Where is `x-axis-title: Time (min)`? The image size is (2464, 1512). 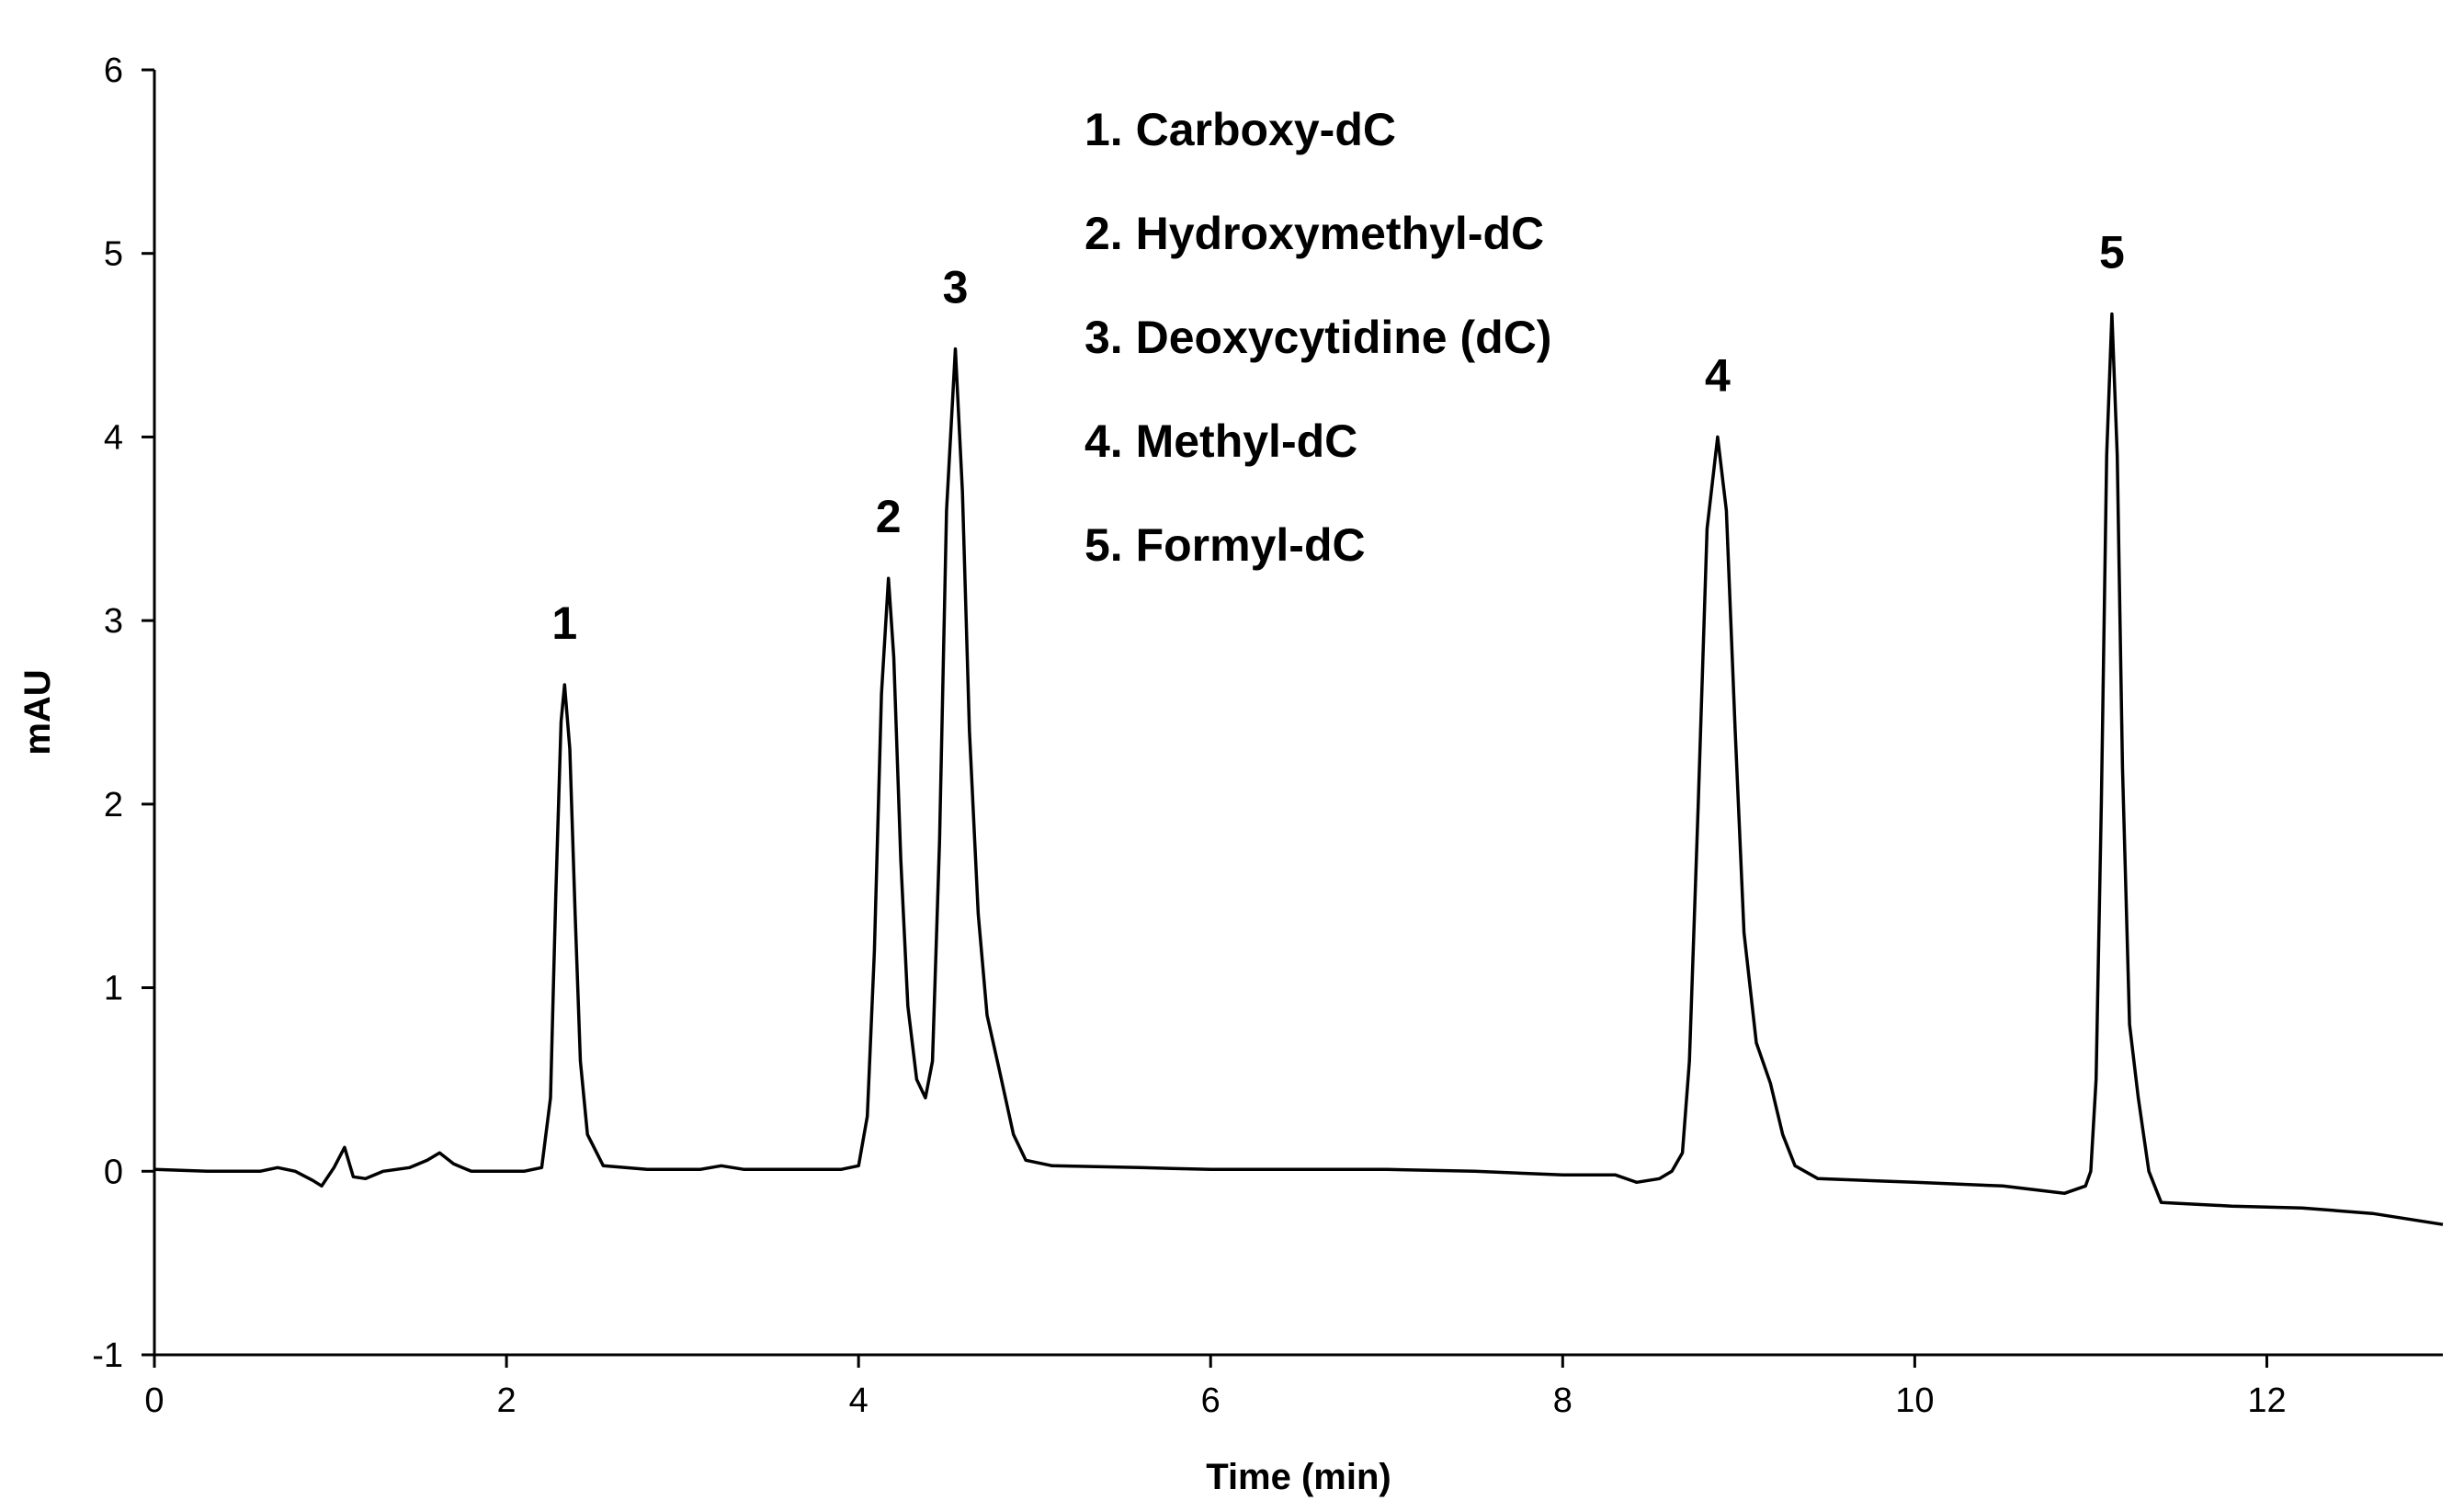
x-axis-title: Time (min) is located at coordinates (1299, 1477).